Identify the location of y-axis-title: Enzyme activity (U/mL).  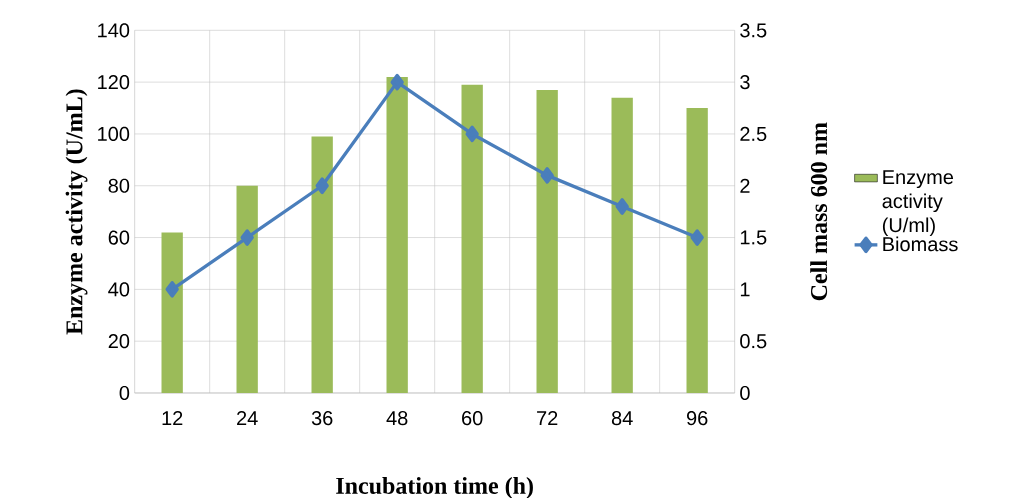
(76, 212).